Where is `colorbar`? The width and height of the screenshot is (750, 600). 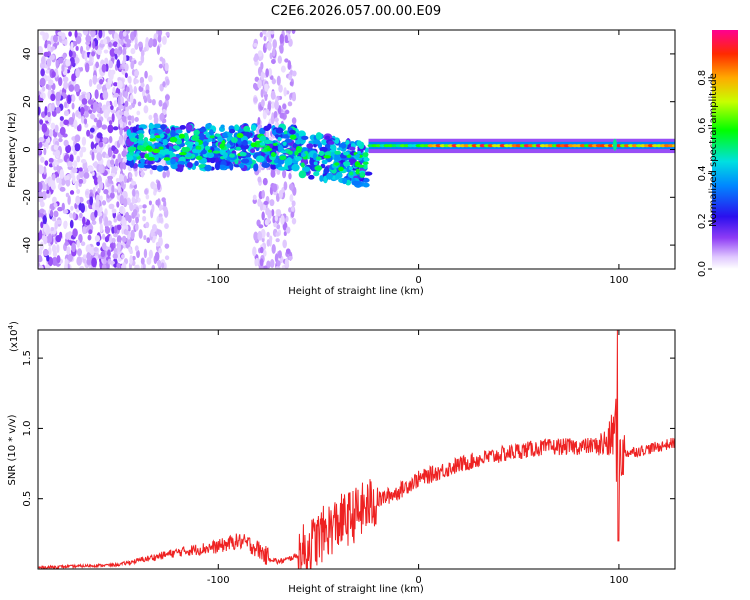
colorbar is located at coordinates (725, 149).